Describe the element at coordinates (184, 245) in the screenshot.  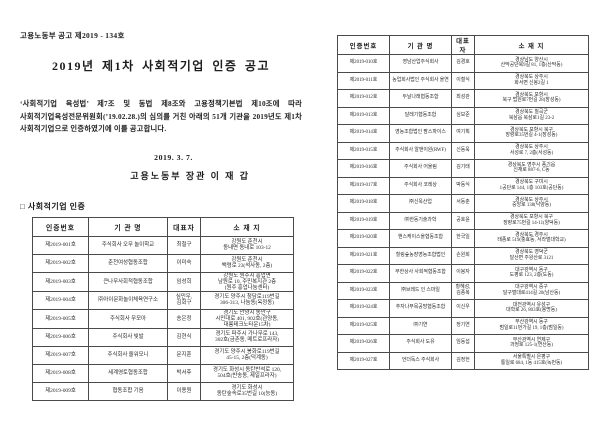
I see `representative-cell: 최철구` at that location.